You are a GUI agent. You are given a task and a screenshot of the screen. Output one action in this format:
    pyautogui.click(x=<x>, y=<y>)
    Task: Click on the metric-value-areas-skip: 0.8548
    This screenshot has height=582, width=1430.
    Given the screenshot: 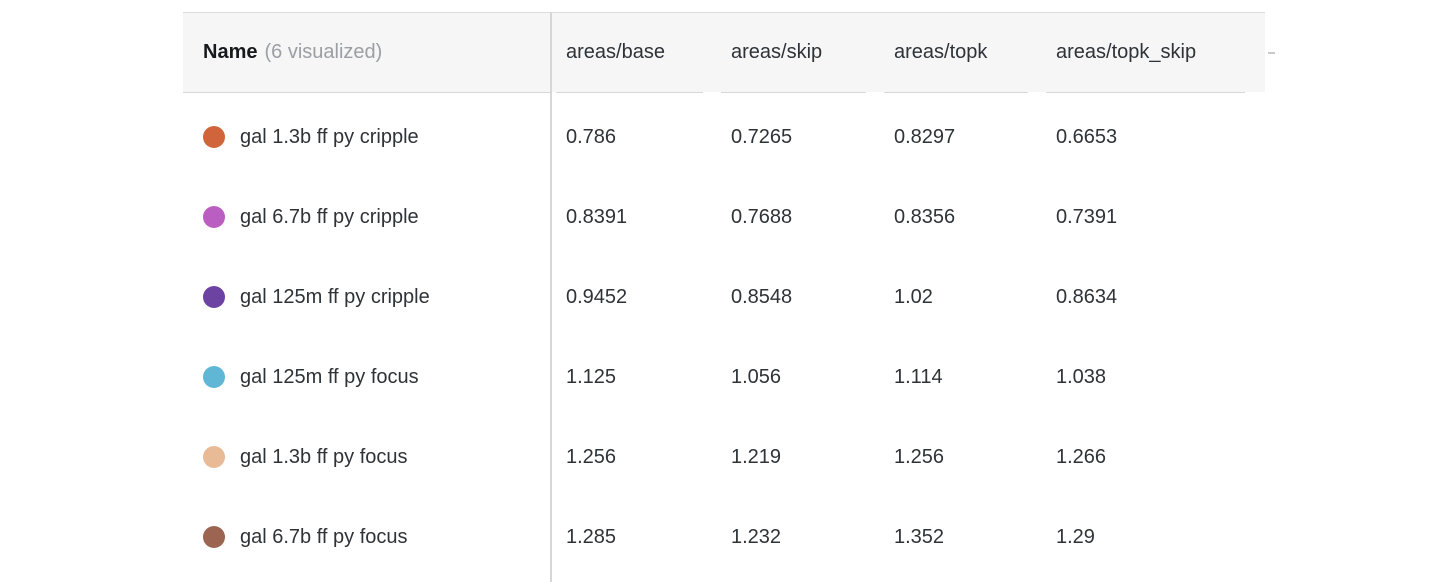 What is the action you would take?
    pyautogui.click(x=762, y=296)
    